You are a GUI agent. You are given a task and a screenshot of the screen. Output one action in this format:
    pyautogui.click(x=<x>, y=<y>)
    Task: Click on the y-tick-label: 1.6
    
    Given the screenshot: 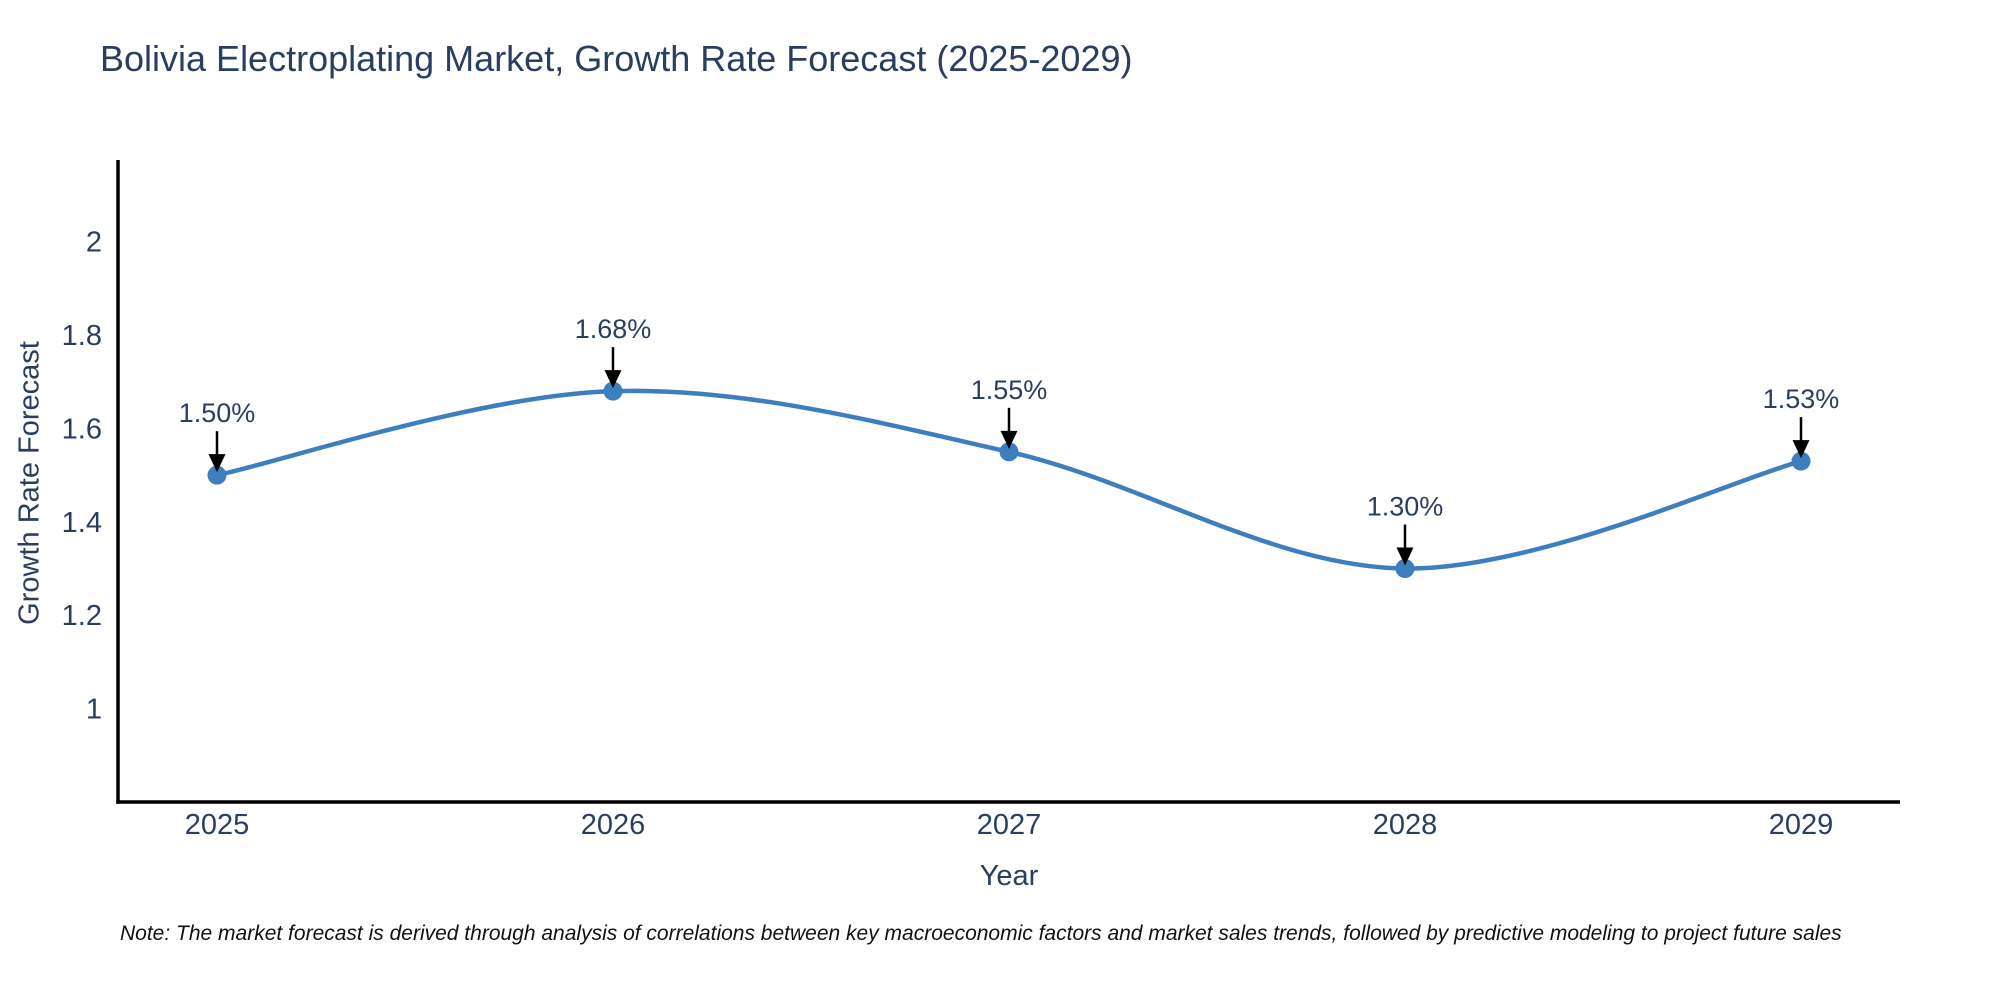 What is the action you would take?
    pyautogui.click(x=82, y=429)
    